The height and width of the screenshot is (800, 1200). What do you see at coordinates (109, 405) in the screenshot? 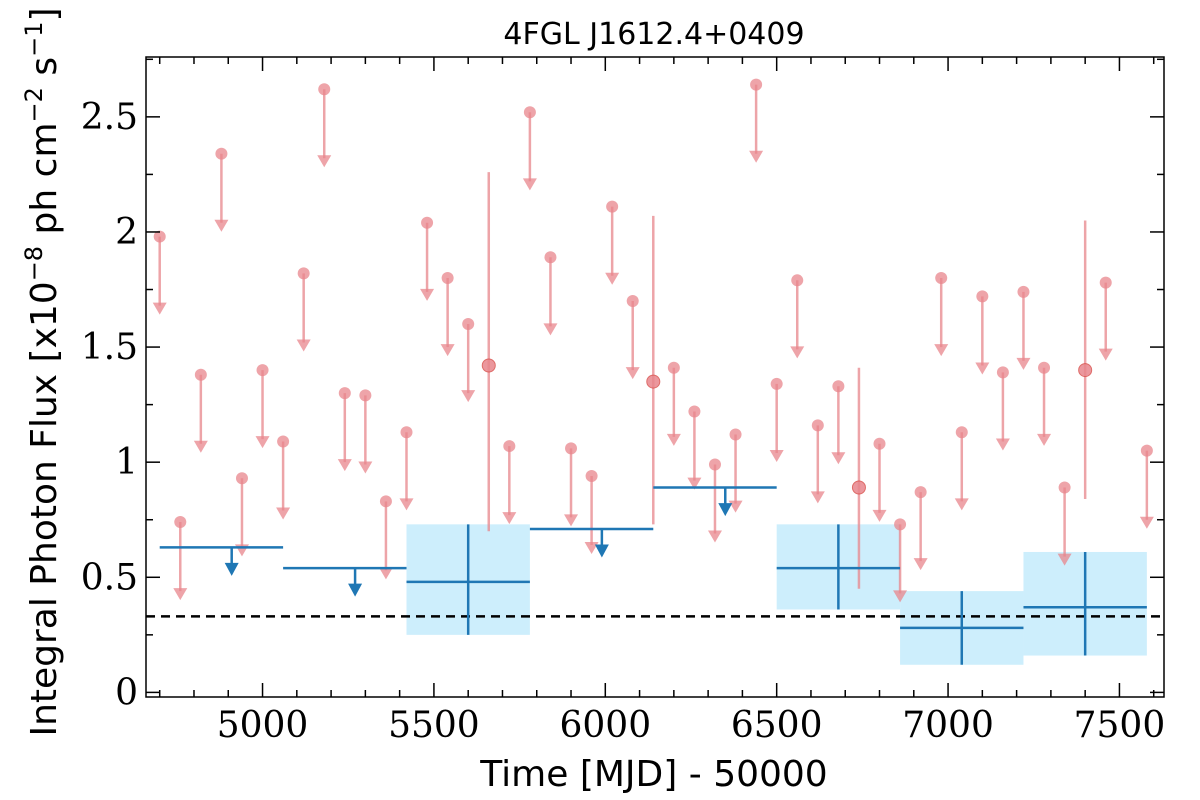
I see `y-tick-labels: 0 0.5 1 1.5 2 2.5` at bounding box center [109, 405].